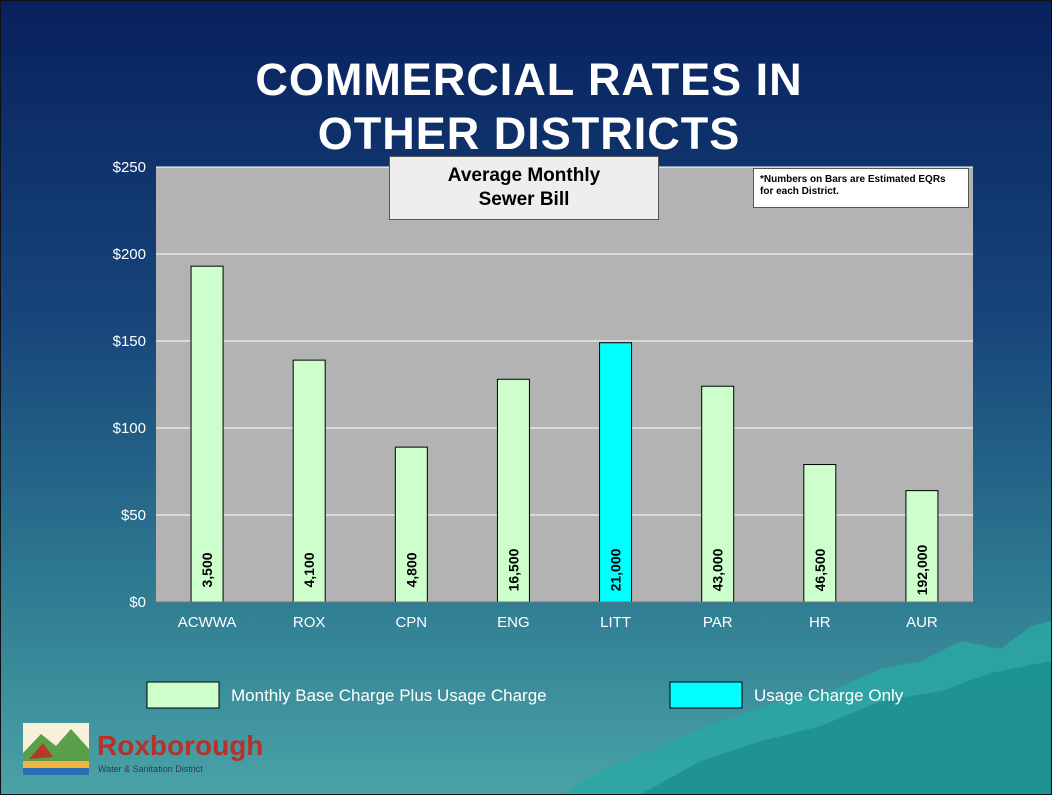  I want to click on bar-label: 192,000, so click(922, 569).